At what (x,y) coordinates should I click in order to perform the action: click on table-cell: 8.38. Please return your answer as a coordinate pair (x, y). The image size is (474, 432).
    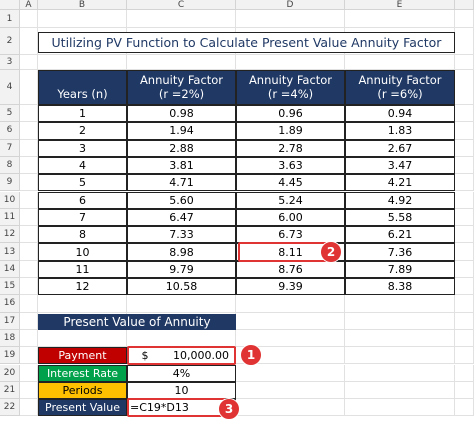
    Looking at the image, I should click on (400, 287).